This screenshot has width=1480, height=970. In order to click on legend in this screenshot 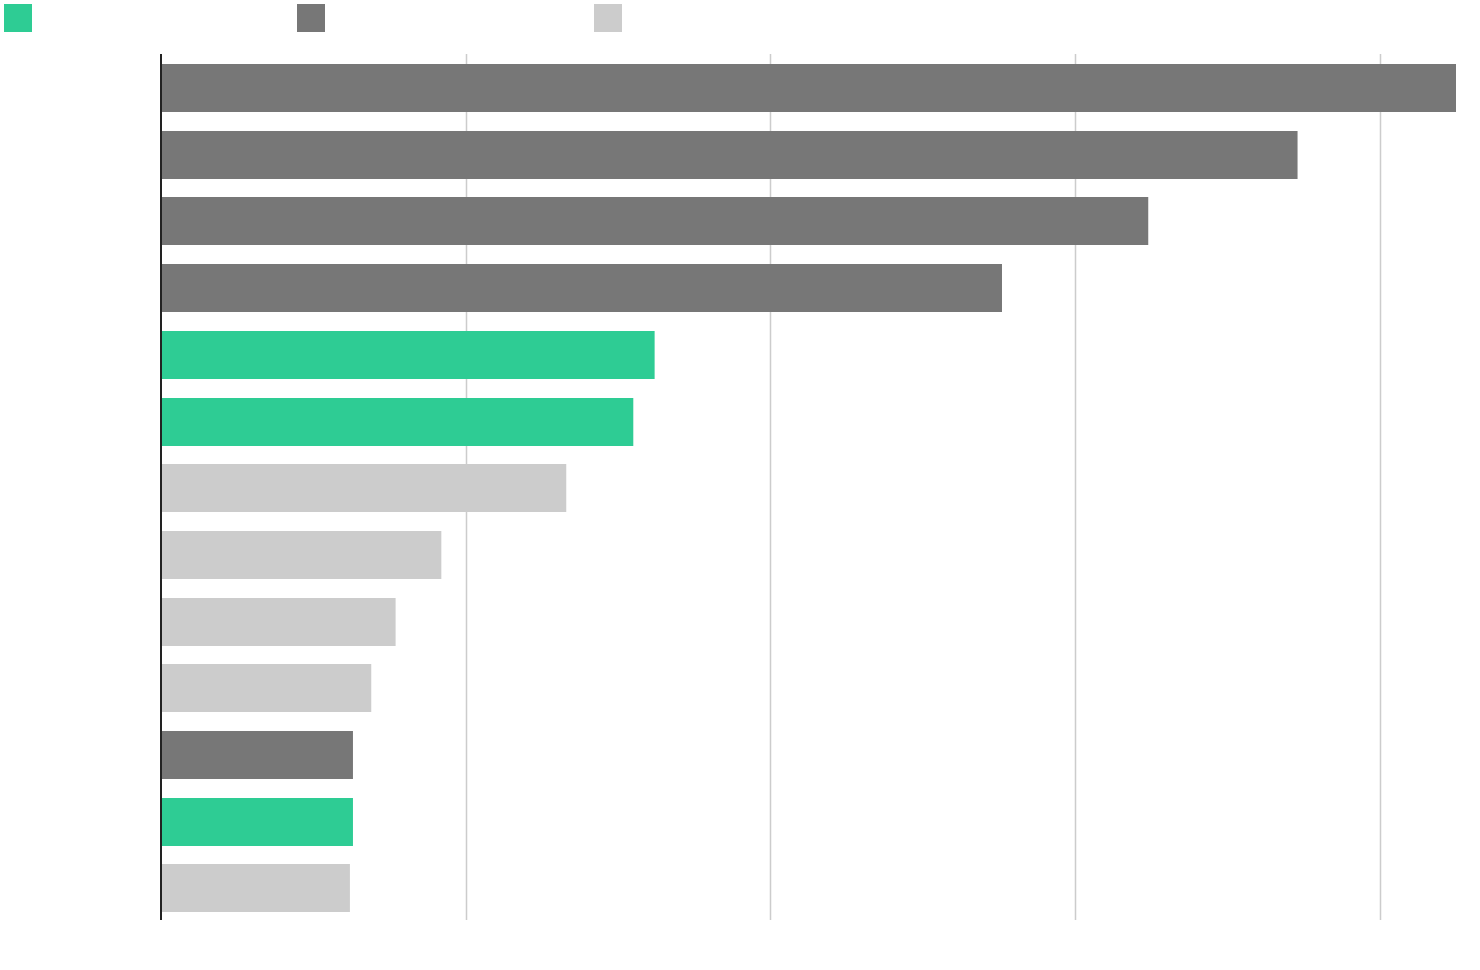, I will do `click(313, 18)`.